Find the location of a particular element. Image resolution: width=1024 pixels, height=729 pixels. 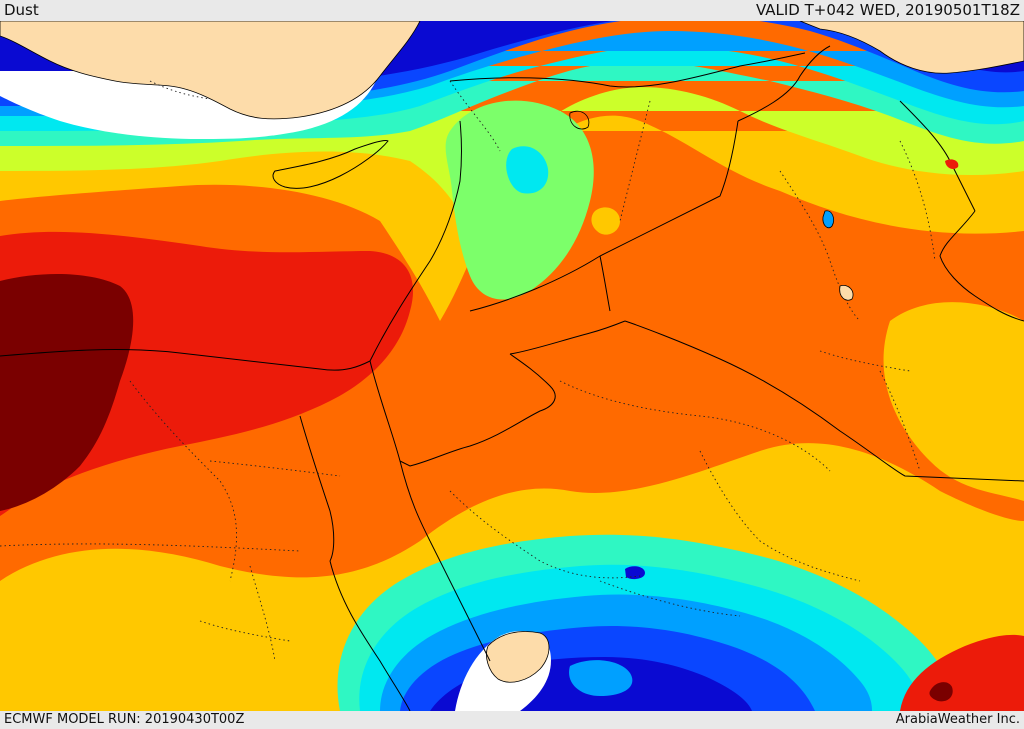

dust-contour-navy-spot is located at coordinates (635, 573).